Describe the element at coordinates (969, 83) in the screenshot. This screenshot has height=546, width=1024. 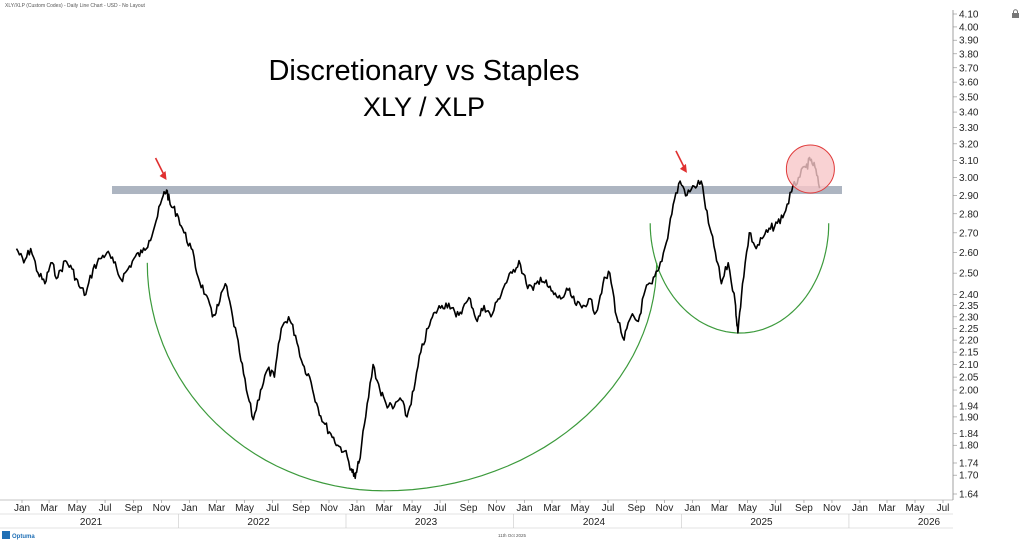
I see `y-tick-label: 3.60` at that location.